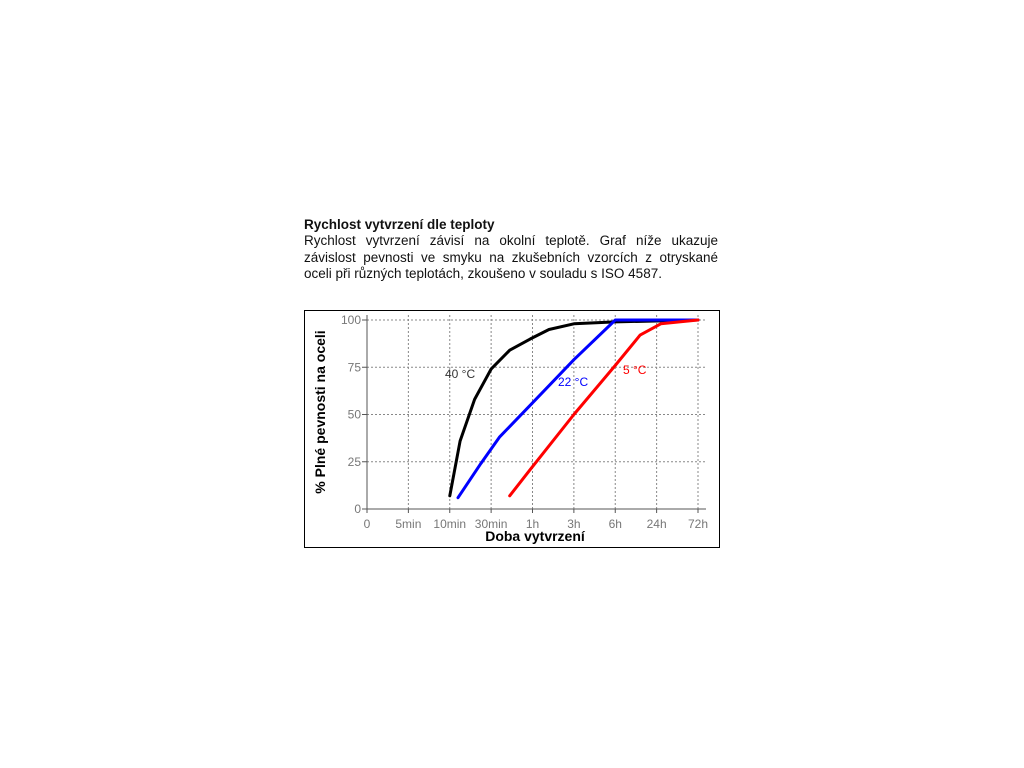  I want to click on x-tick-label: 30min, so click(491, 524).